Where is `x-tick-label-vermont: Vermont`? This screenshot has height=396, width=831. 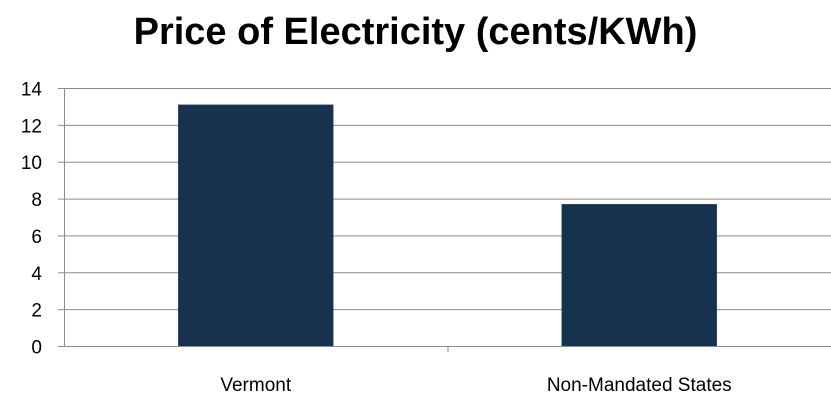 x-tick-label-vermont: Vermont is located at coordinates (255, 385).